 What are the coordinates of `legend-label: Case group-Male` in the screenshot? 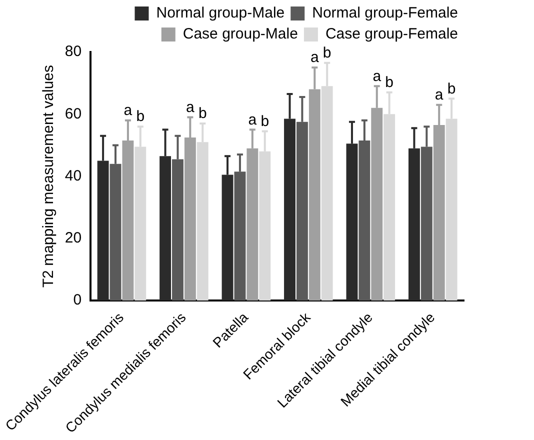 It's located at (240, 34).